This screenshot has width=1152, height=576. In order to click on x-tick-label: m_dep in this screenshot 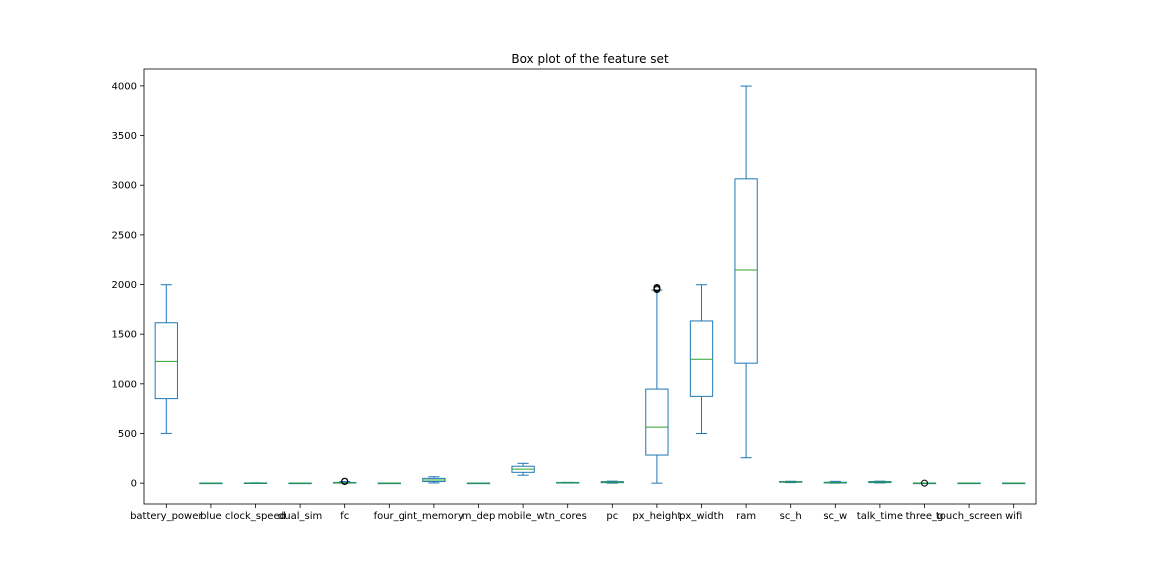, I will do `click(479, 516)`.